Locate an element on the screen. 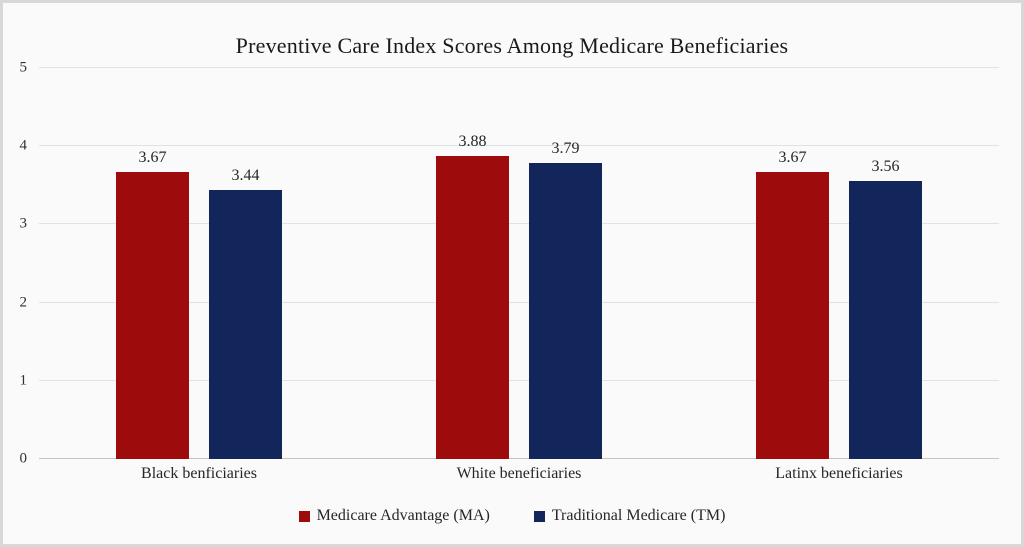 This screenshot has width=1024, height=547. bar-column: 3.56 is located at coordinates (885, 263).